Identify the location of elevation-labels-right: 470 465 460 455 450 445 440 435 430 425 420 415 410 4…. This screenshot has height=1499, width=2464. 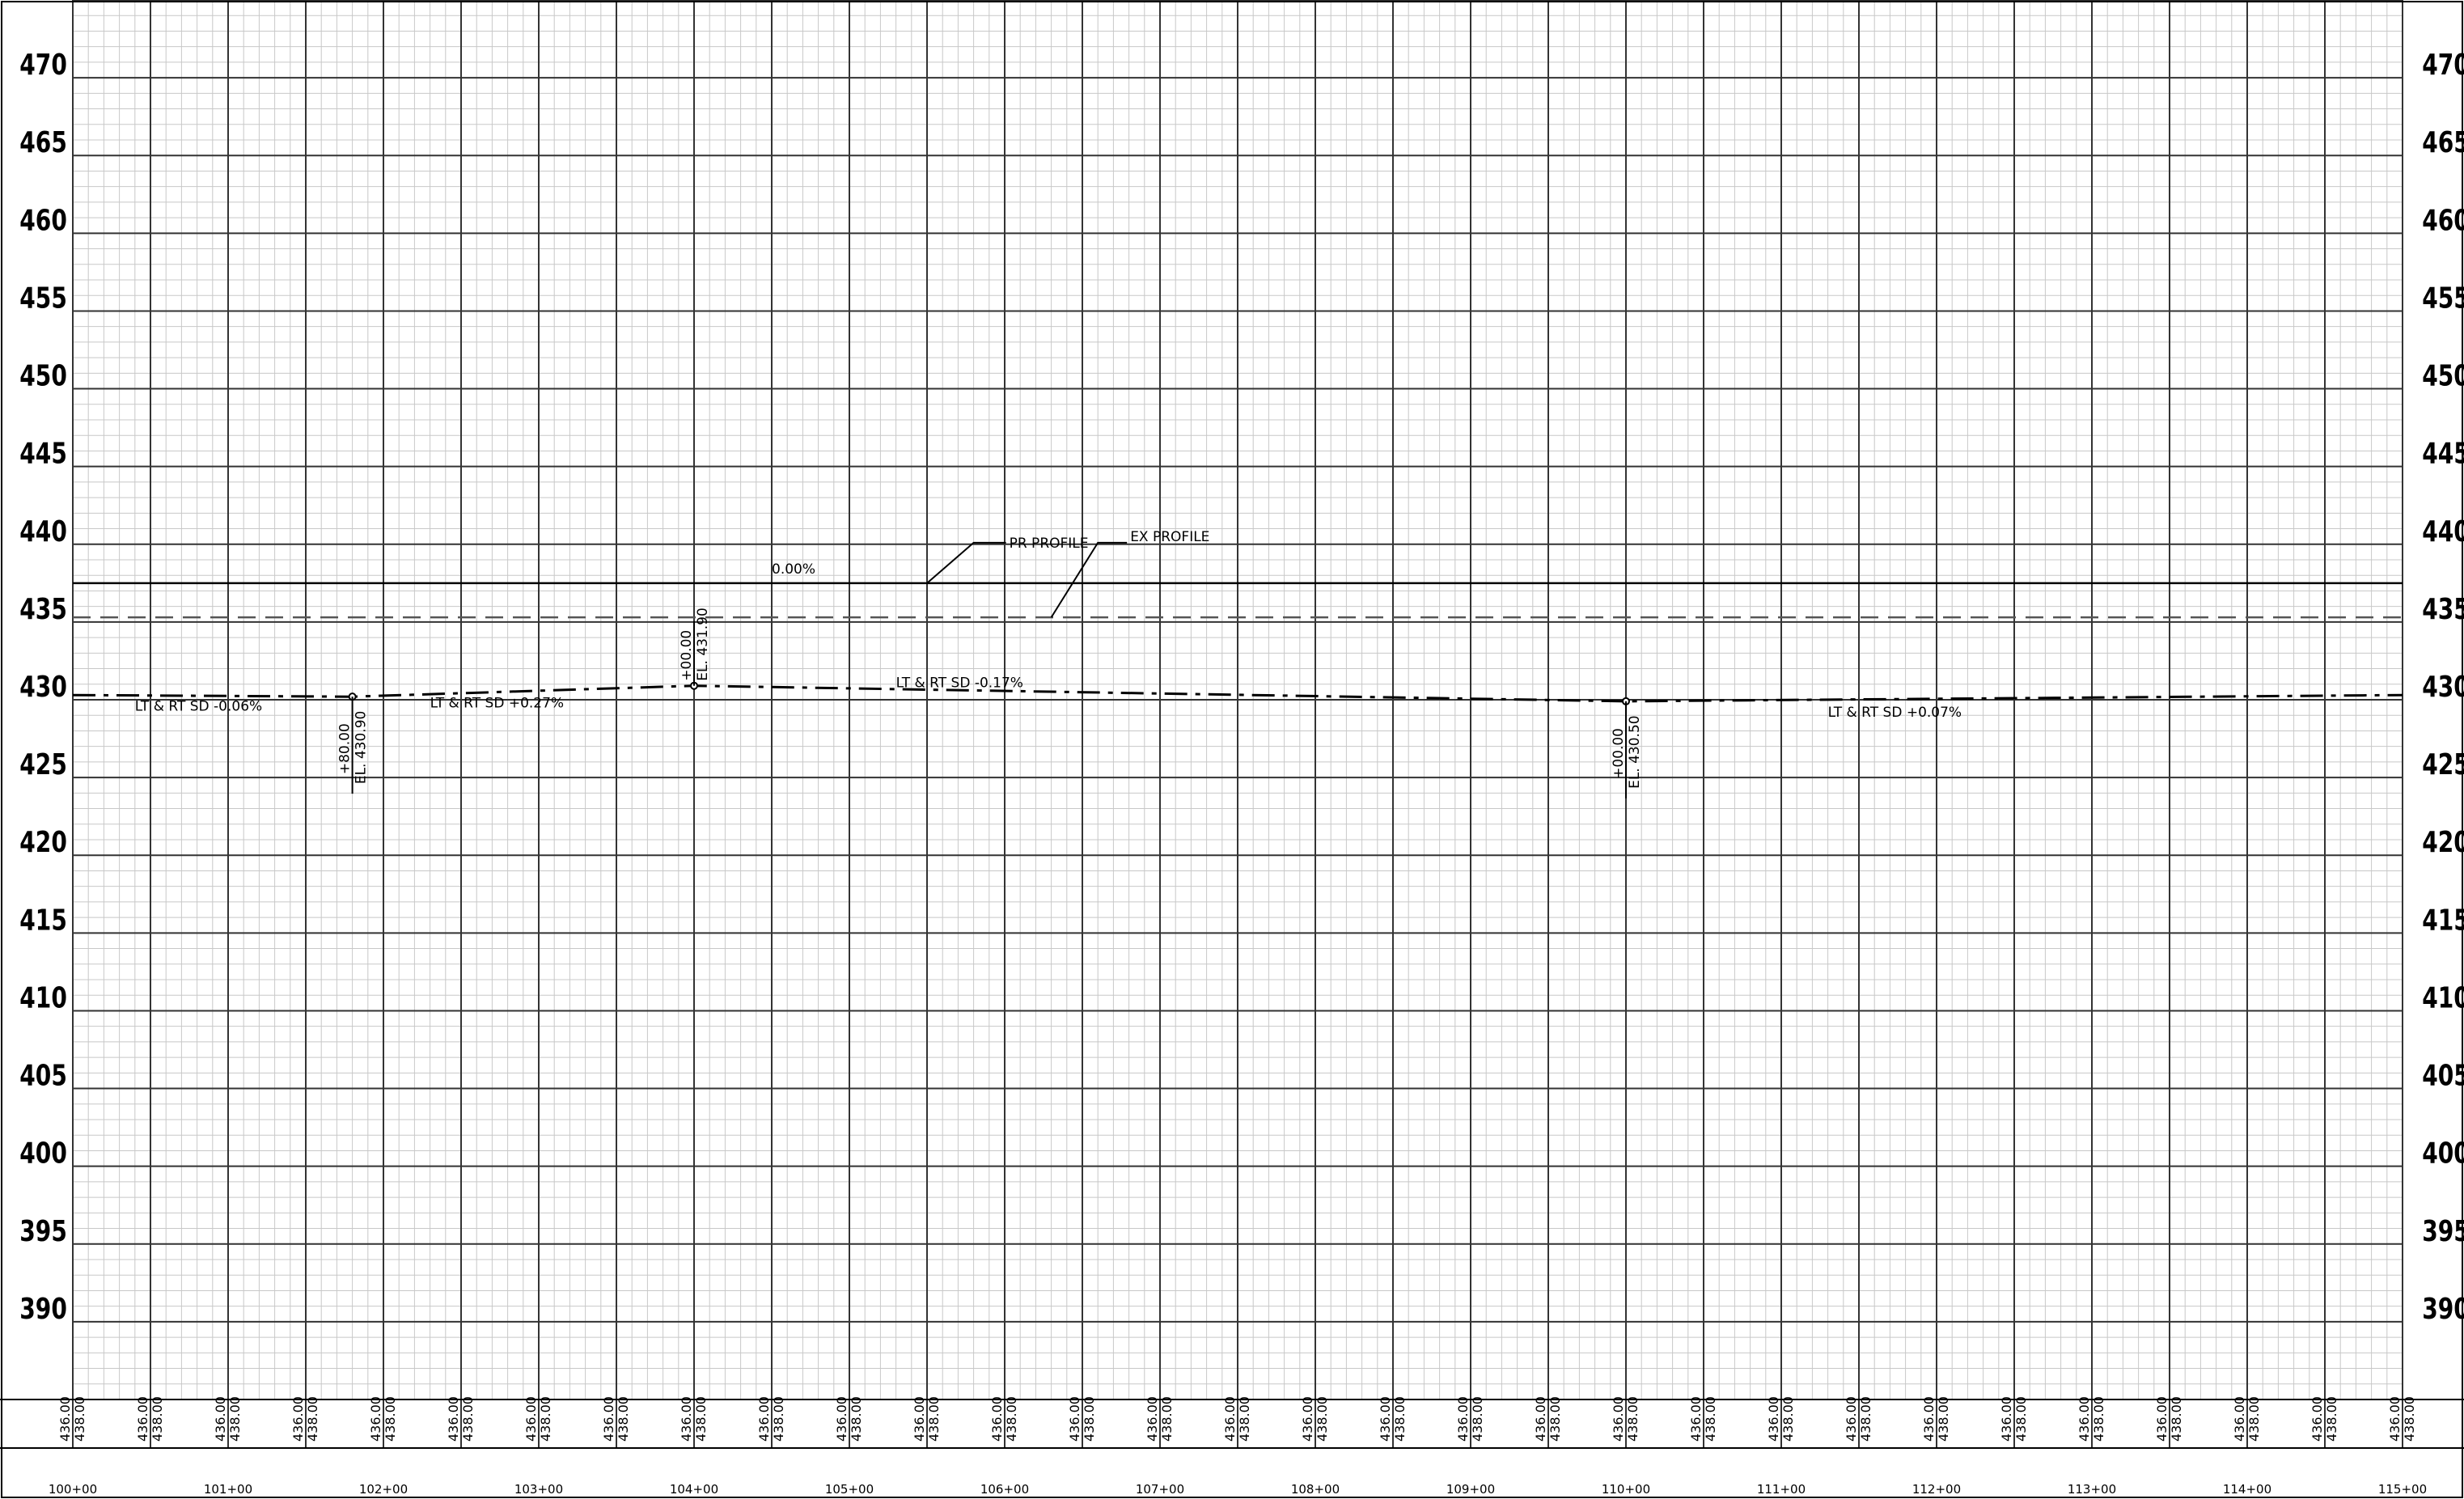
(2443, 687).